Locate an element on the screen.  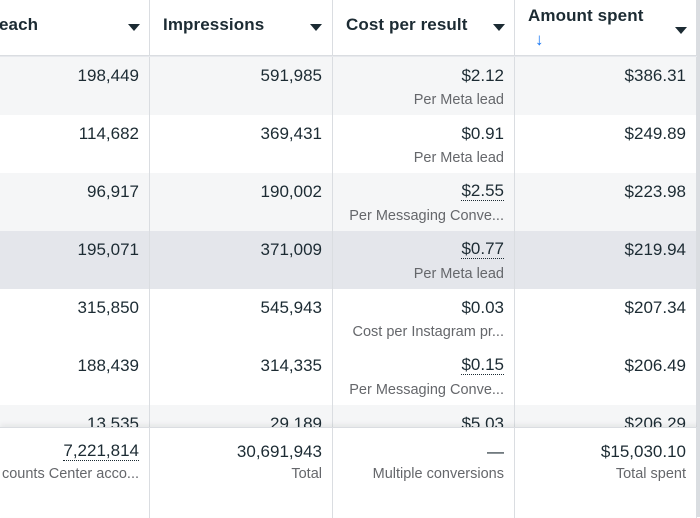
column-header-label: Amount spent is located at coordinates (586, 15).